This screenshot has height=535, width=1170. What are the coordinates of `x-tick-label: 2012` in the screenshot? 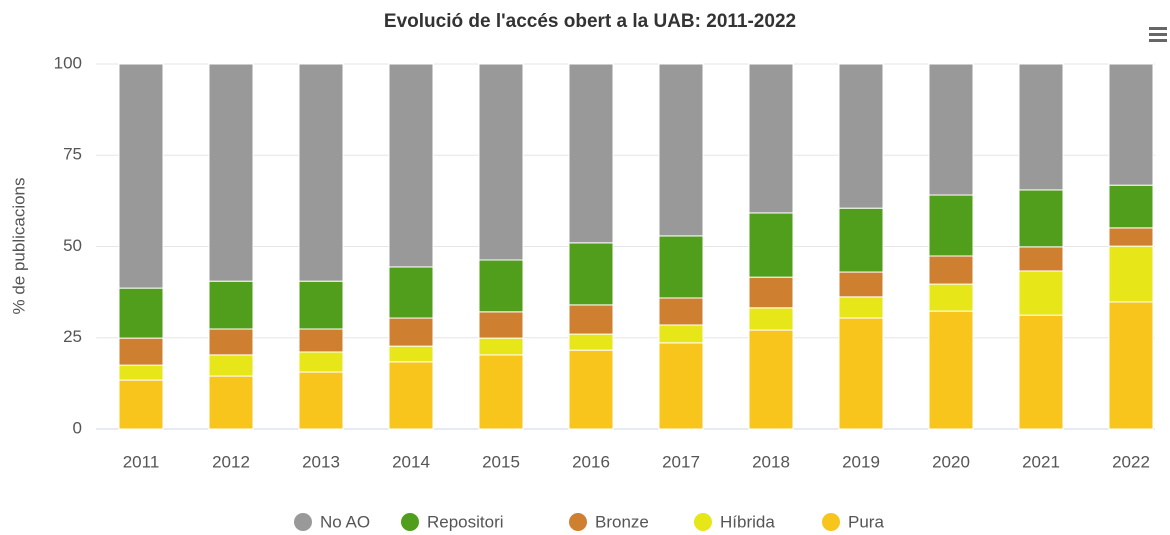 It's located at (231, 461).